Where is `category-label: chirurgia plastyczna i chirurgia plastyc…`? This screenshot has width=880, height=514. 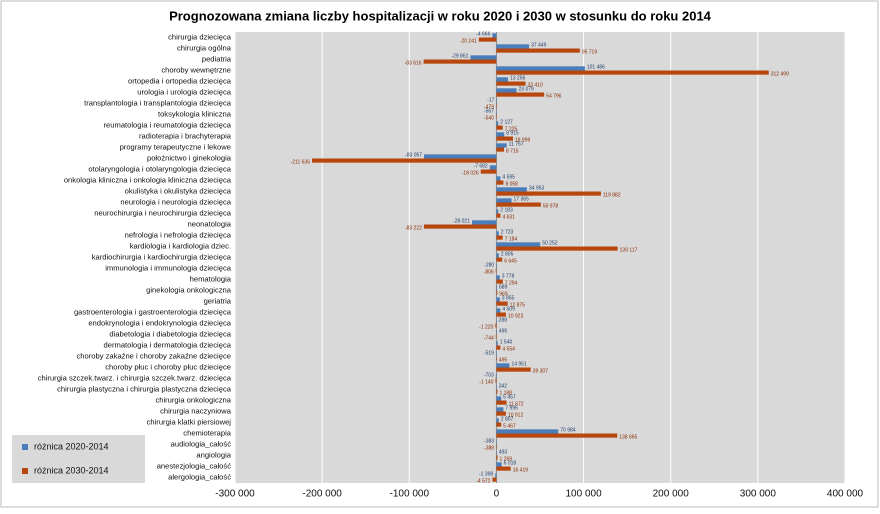 category-label: chirurgia plastyczna i chirurgia plastyc… is located at coordinates (144, 389).